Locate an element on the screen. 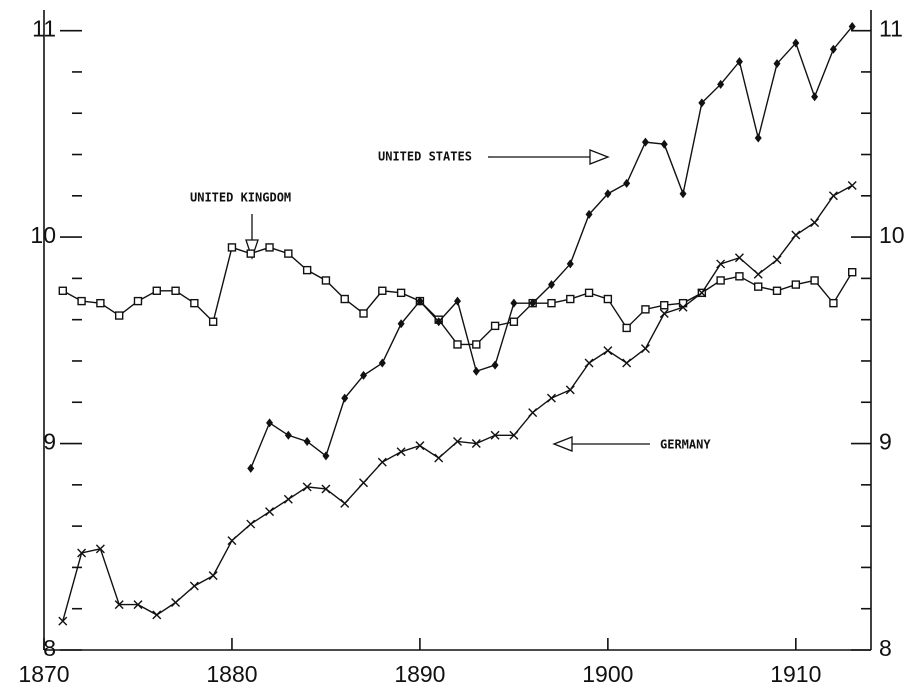 This screenshot has width=910, height=696. annotation: UNITED KINGDOM is located at coordinates (240, 198).